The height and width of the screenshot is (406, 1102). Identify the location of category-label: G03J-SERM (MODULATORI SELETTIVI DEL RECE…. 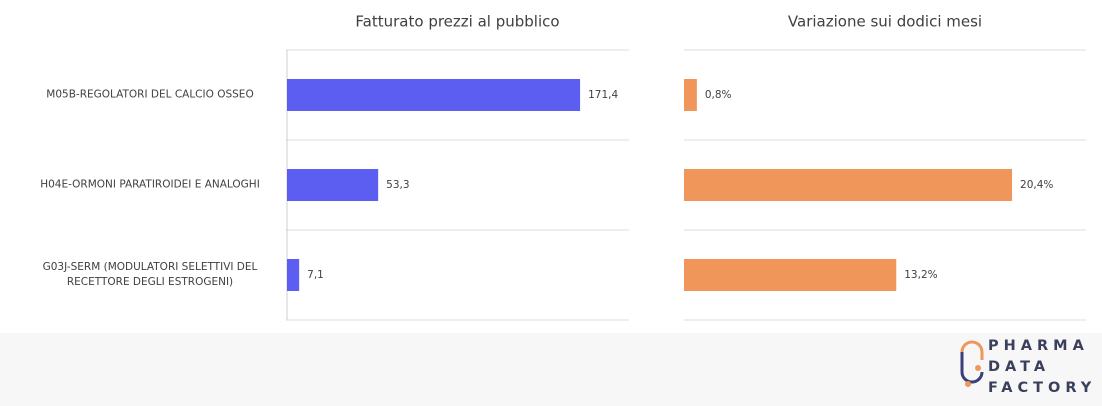
(150, 274).